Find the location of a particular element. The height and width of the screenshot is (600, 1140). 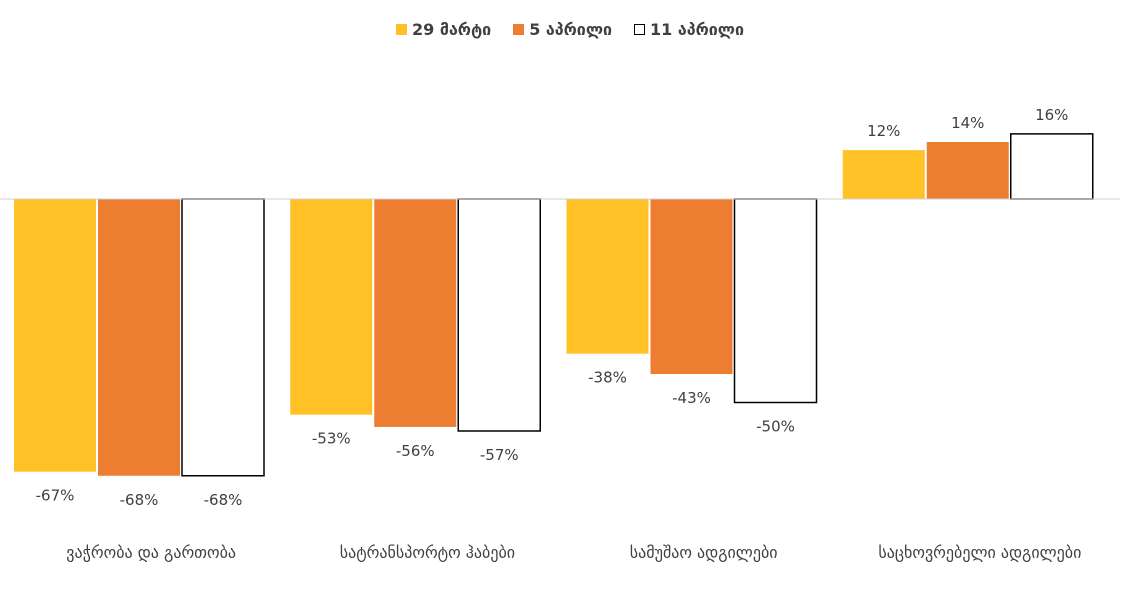

legend-item-series-0: 29 მარტი is located at coordinates (443, 29).